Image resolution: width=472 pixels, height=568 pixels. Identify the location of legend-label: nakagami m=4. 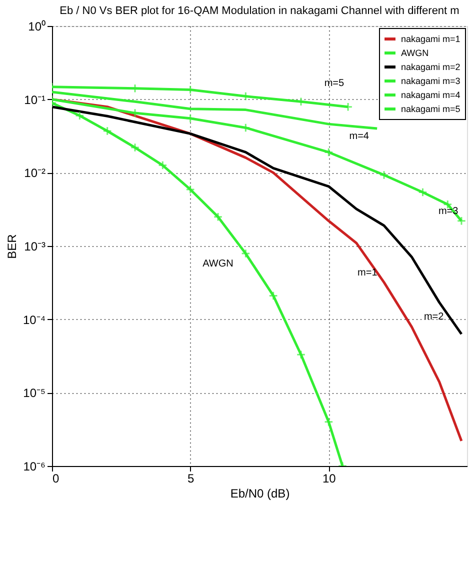
(430, 95).